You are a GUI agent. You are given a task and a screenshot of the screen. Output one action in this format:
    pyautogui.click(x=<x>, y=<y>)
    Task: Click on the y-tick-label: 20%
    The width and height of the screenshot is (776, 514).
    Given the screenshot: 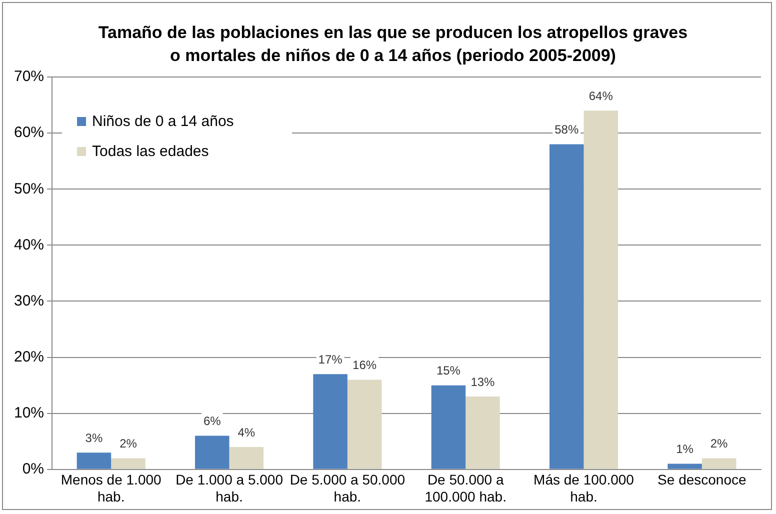 What is the action you would take?
    pyautogui.click(x=29, y=357)
    